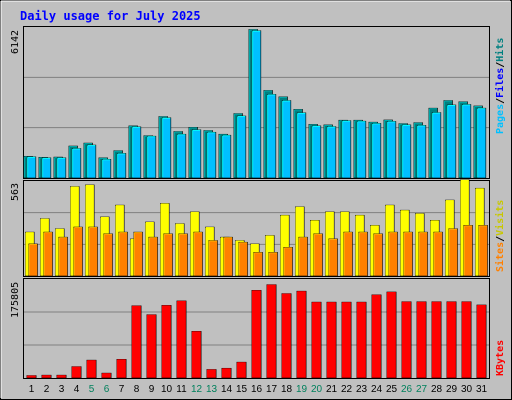  Describe the element at coordinates (227, 389) in the screenshot. I see `x-label-day-14: 14` at that location.